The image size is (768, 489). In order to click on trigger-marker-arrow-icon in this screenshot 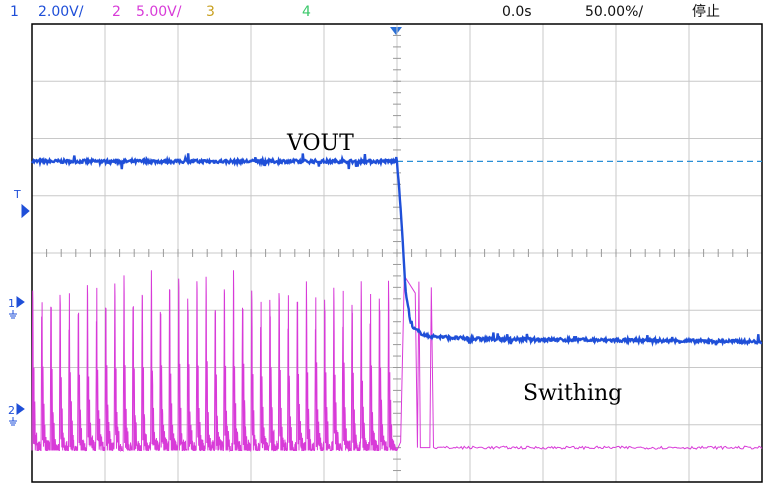, I will do `click(25, 211)`.